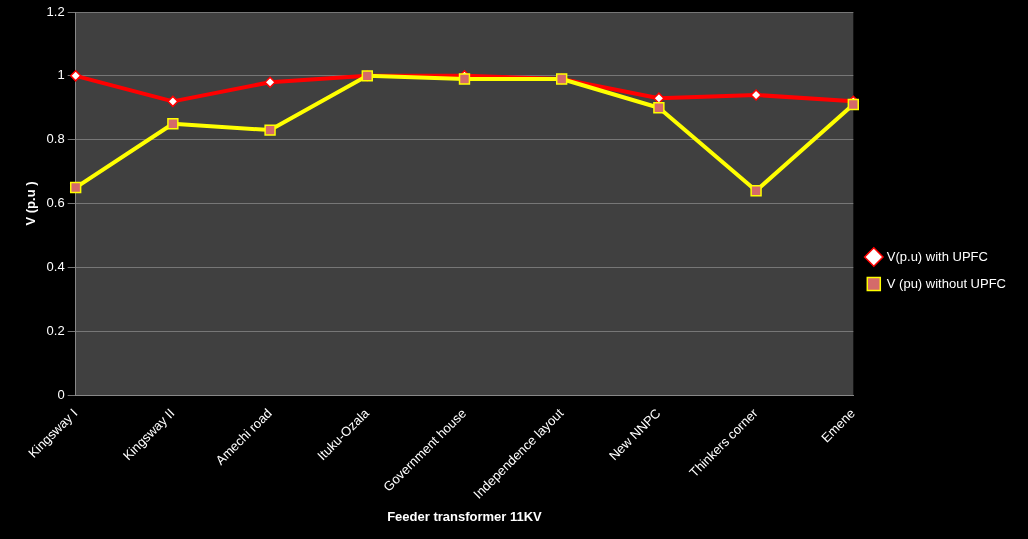 This screenshot has width=1028, height=539. I want to click on legend-label: V(p.u) with UPFC, so click(937, 256).